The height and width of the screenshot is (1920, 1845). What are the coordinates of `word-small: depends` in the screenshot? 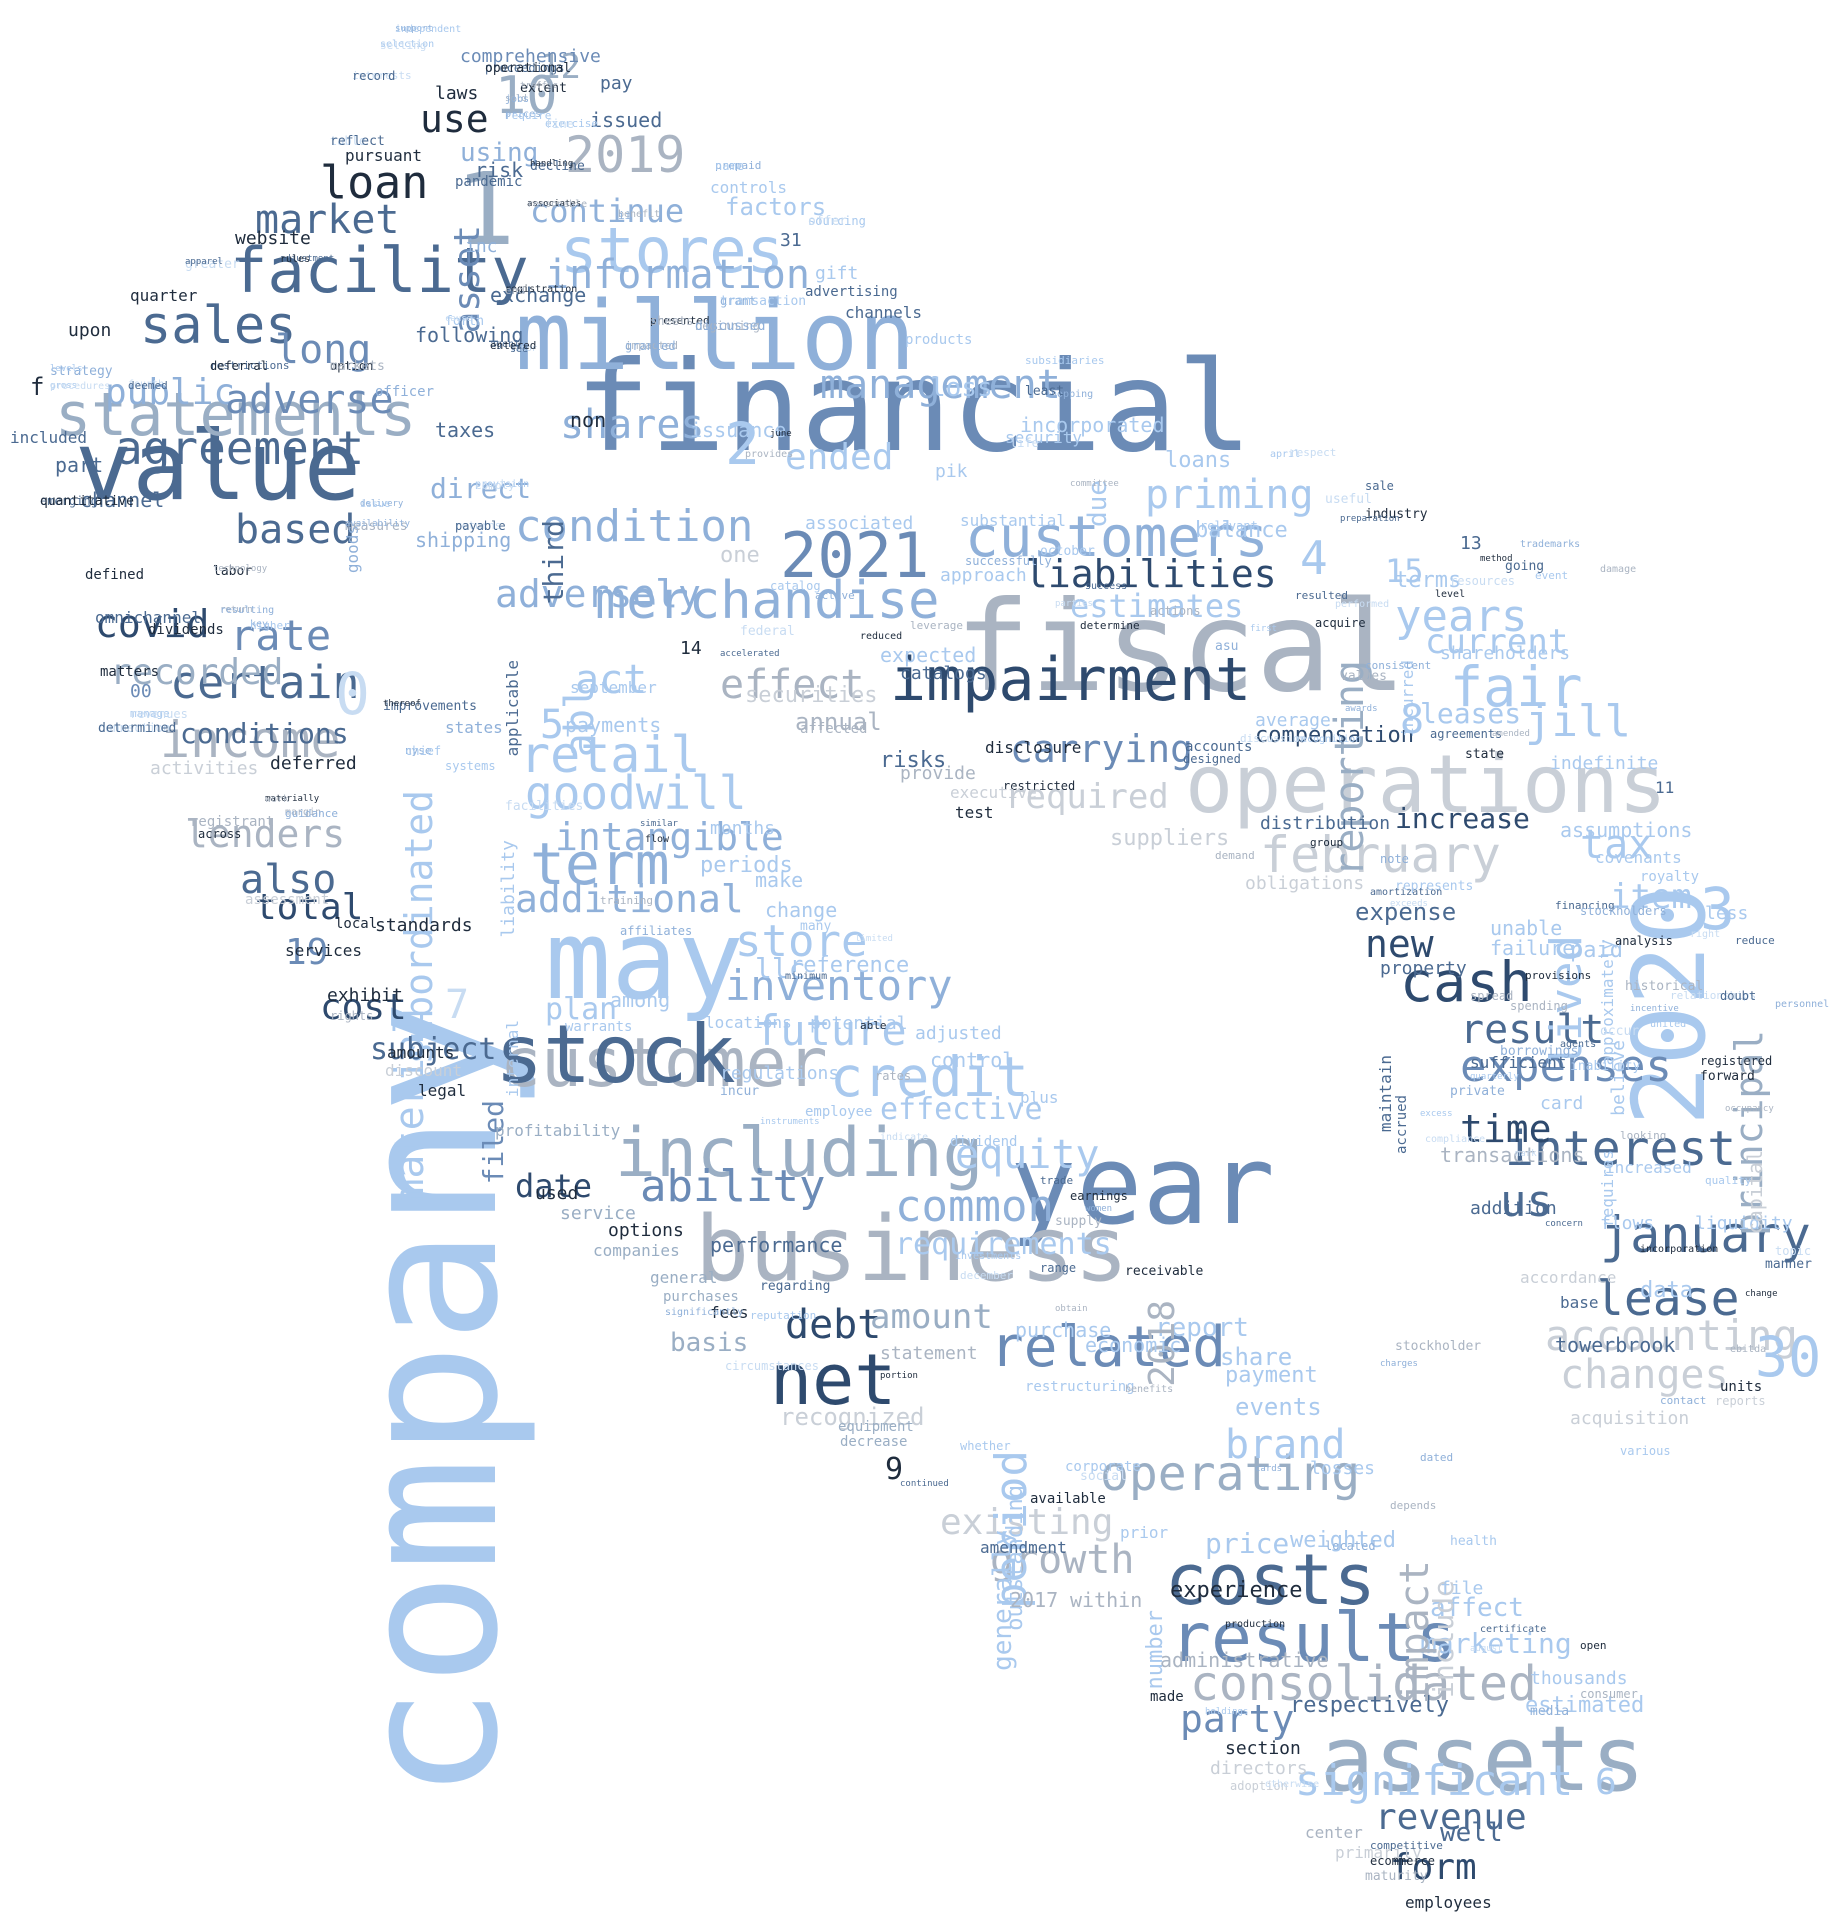 It's located at (1413, 1505).